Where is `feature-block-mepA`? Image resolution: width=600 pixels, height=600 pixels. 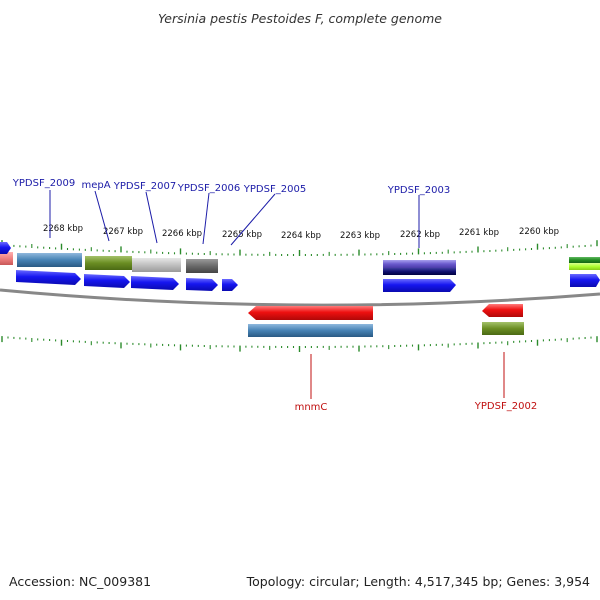 feature-block-mepA is located at coordinates (108, 263).